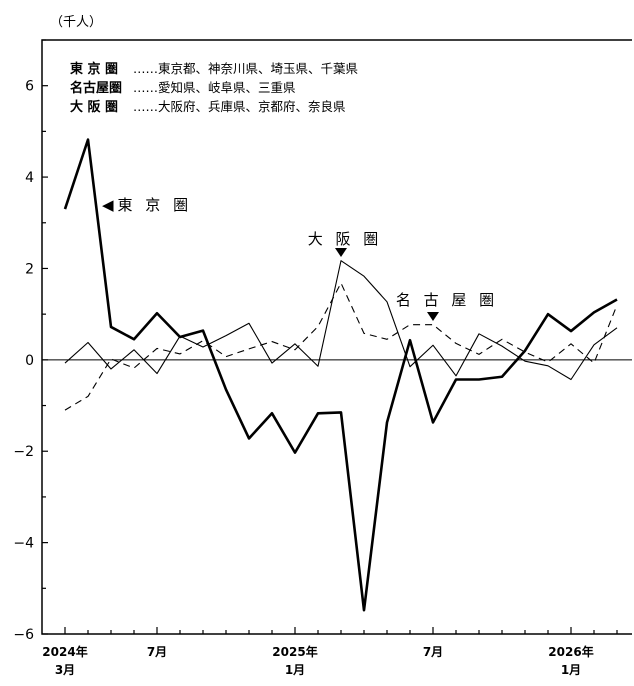 This screenshot has width=634, height=686. Describe the element at coordinates (94, 69) in the screenshot. I see `legend-key: 東 京 圏` at that location.